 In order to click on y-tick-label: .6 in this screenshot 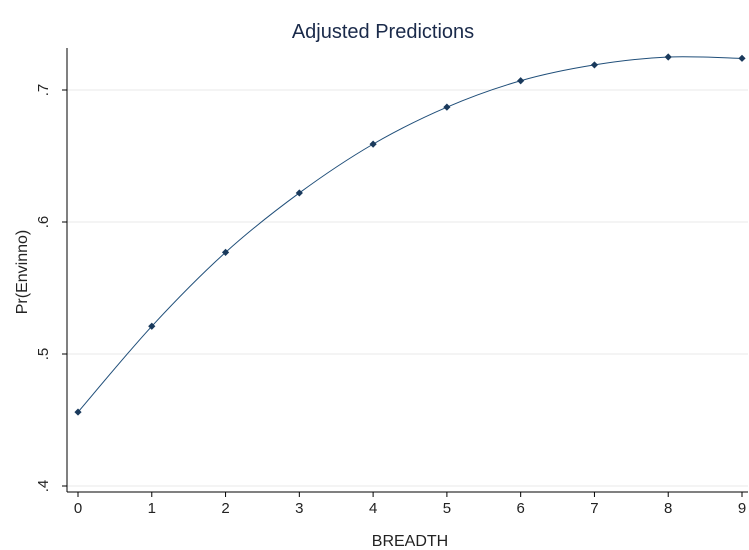, I will do `click(43, 222)`.